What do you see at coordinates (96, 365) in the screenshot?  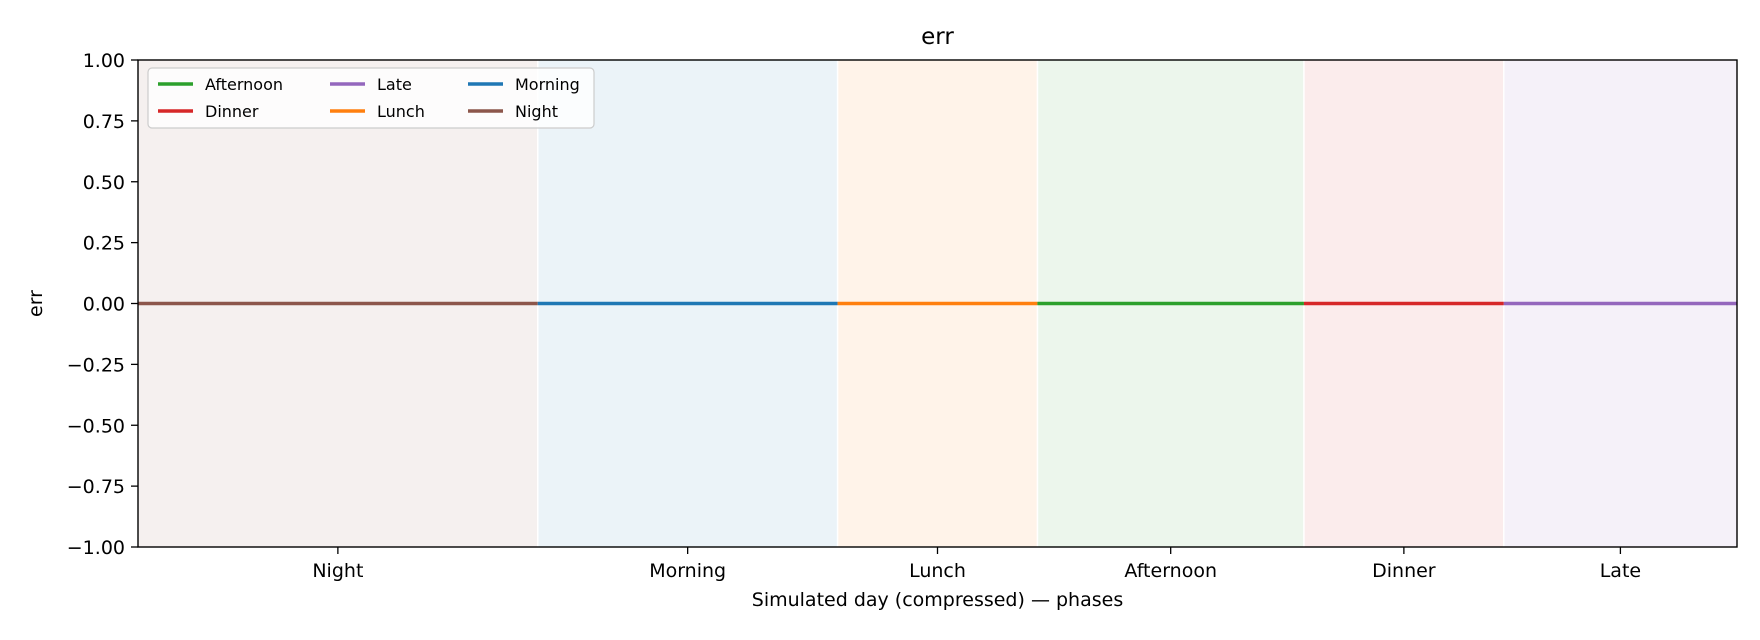 I see `y-tick-label: −0.25` at bounding box center [96, 365].